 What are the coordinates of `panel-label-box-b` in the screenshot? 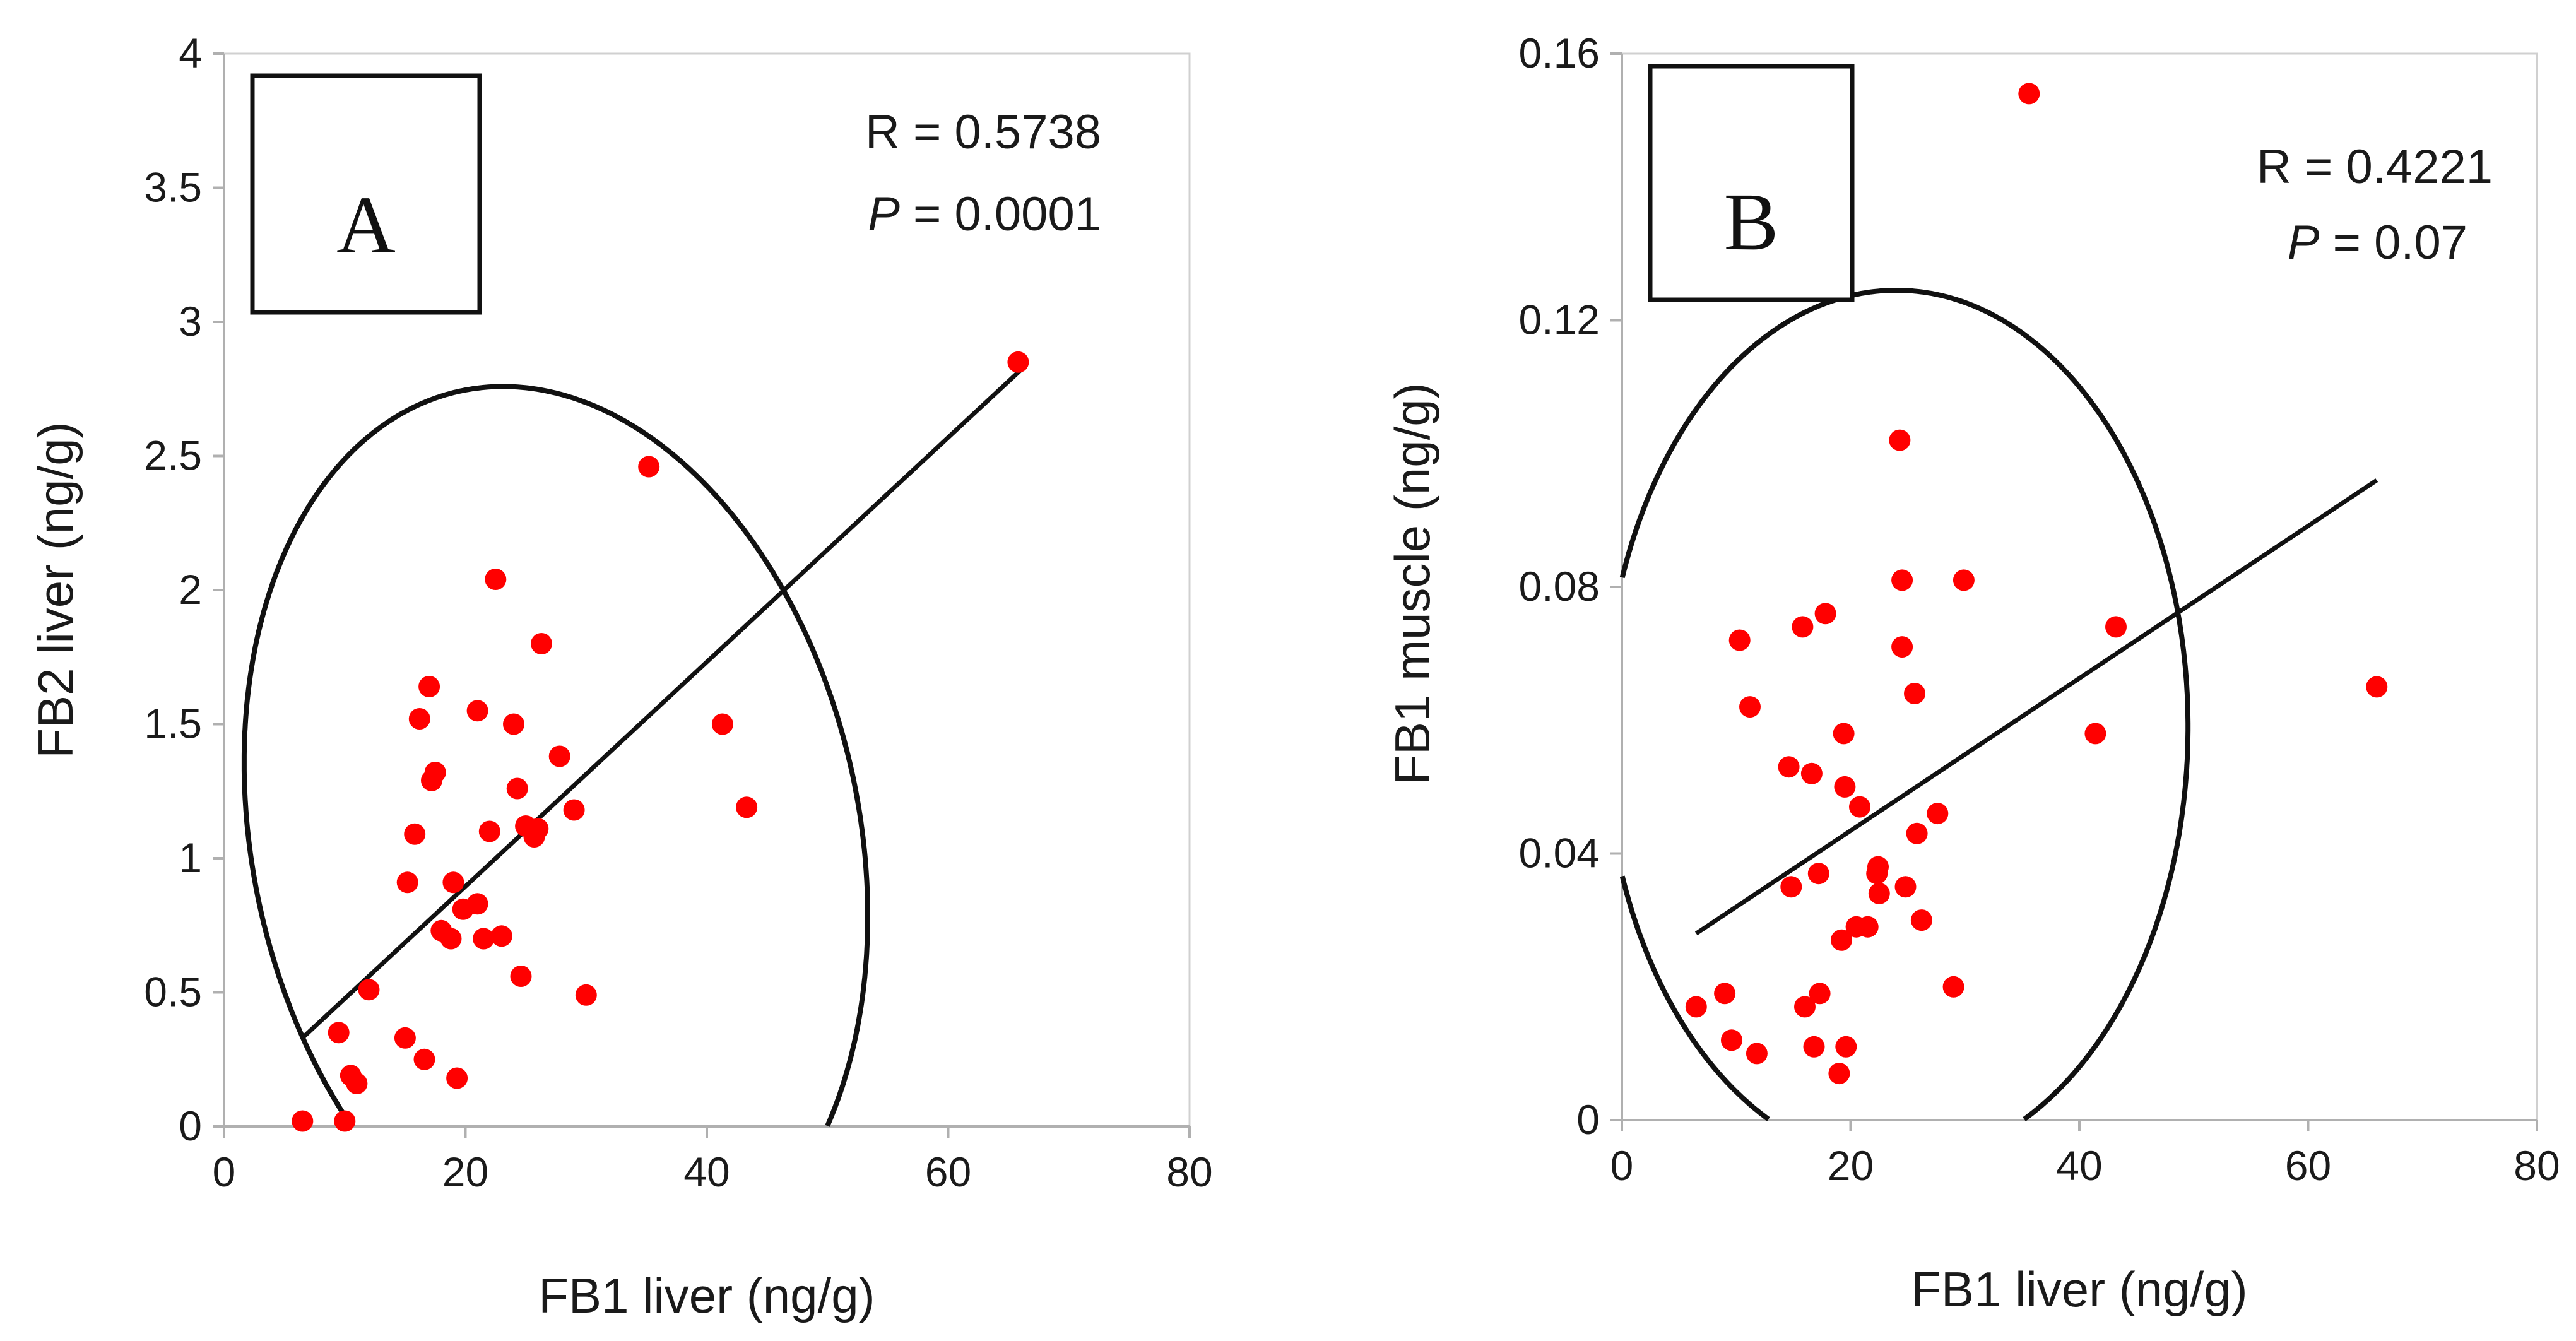 It's located at (1751, 183).